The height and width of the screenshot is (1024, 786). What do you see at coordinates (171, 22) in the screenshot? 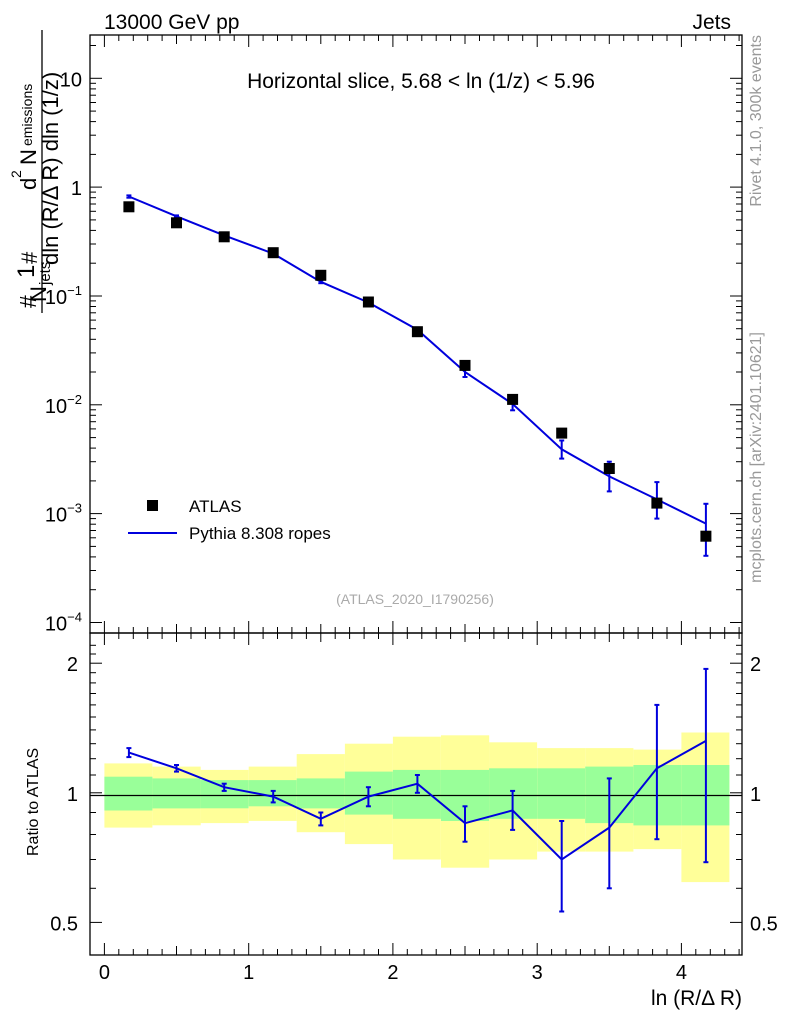
I see `header-energy-label: 13000 GeV pp` at bounding box center [171, 22].